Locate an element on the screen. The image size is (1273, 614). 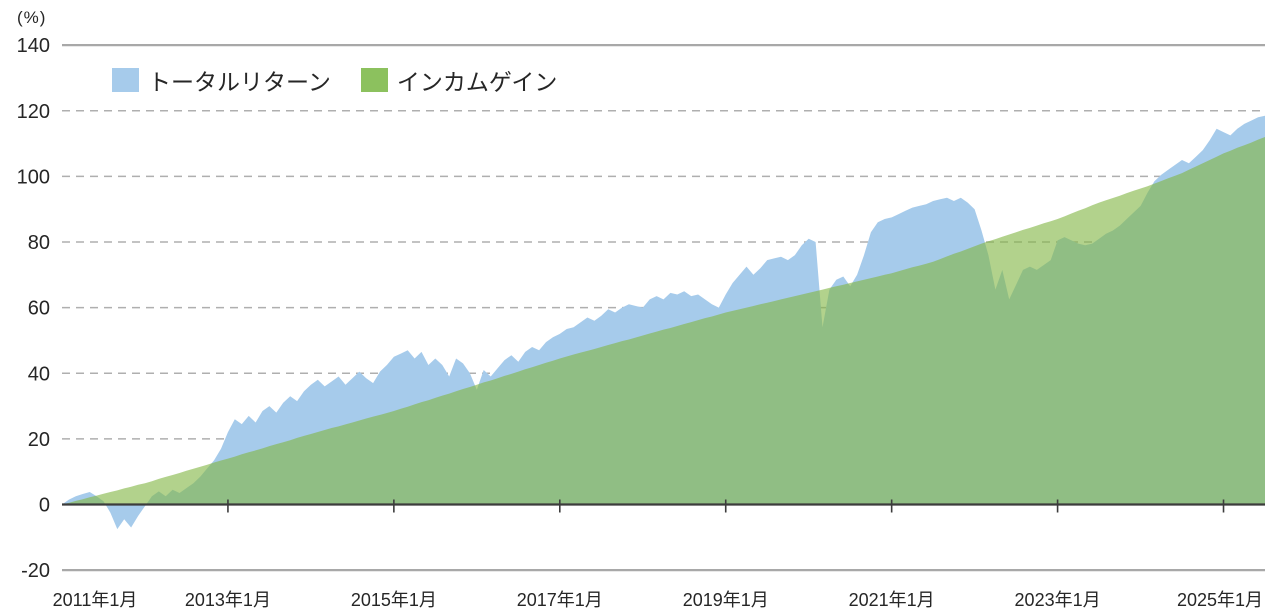
y-tick-label: 20 is located at coordinates (39, 440).